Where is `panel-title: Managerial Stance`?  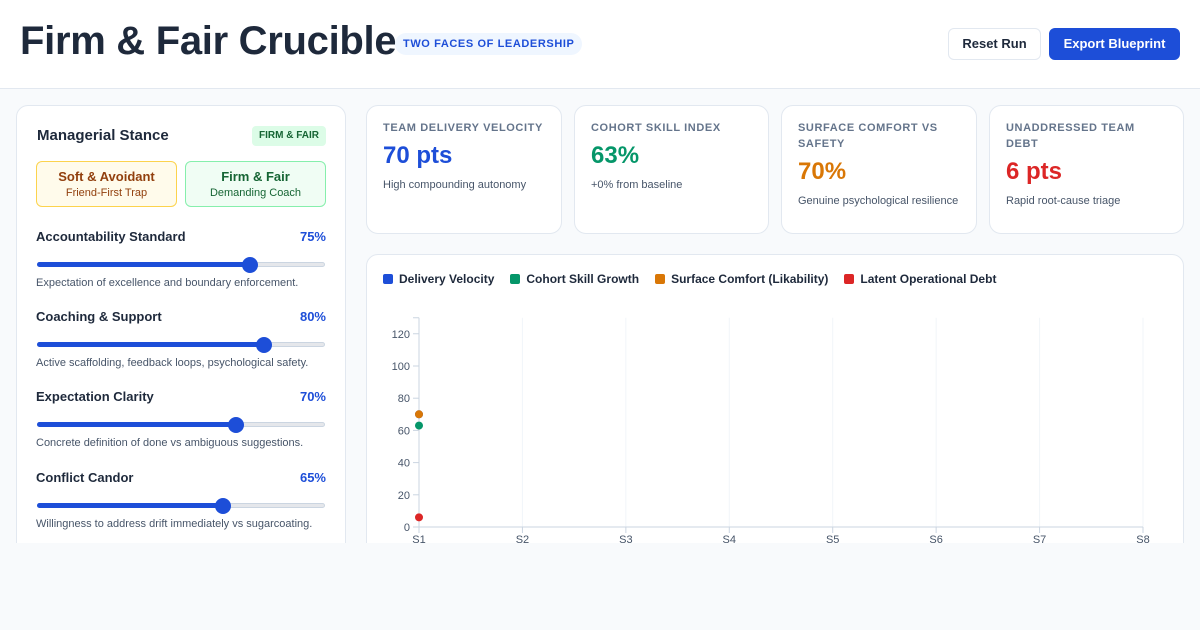 panel-title: Managerial Stance is located at coordinates (103, 135).